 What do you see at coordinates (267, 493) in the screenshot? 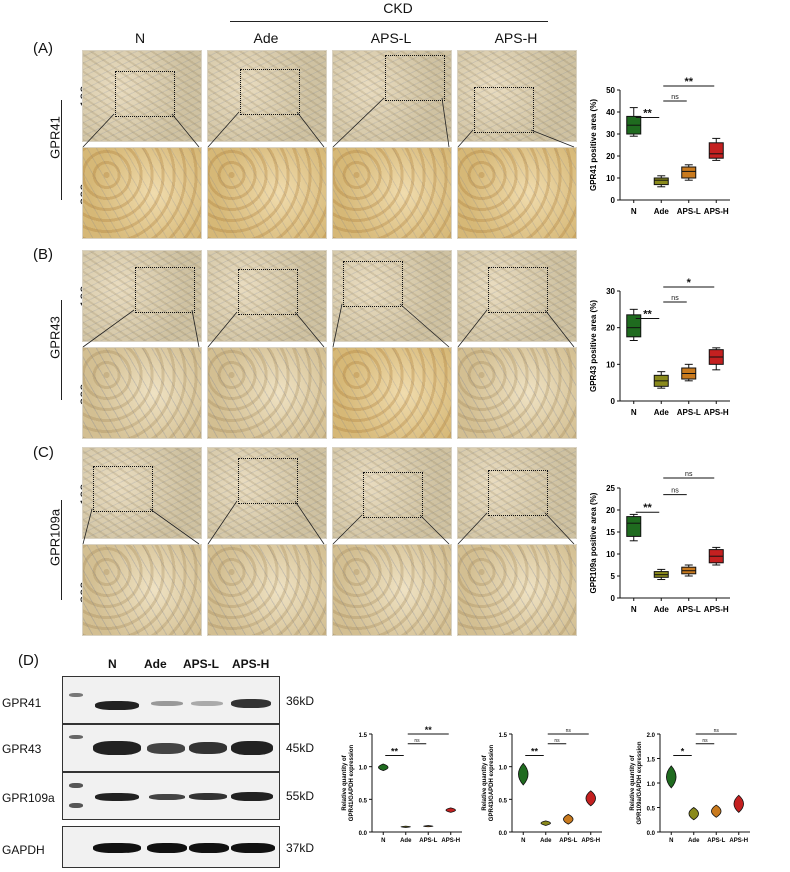
I see `micrograph-c-ade-100x` at bounding box center [267, 493].